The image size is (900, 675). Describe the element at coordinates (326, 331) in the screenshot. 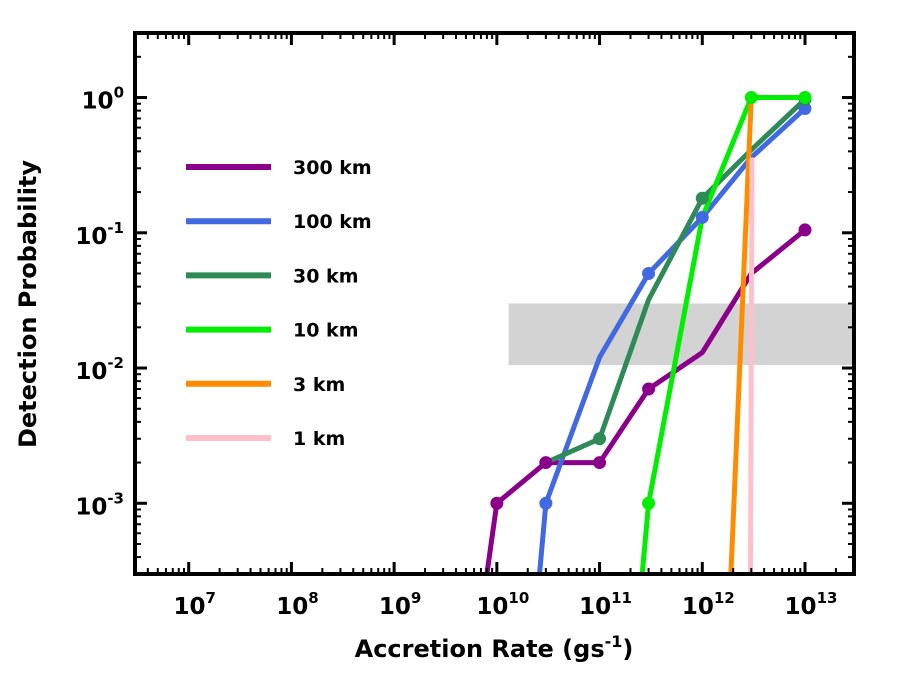

I see `legend-label-10-km: 10 km` at that location.